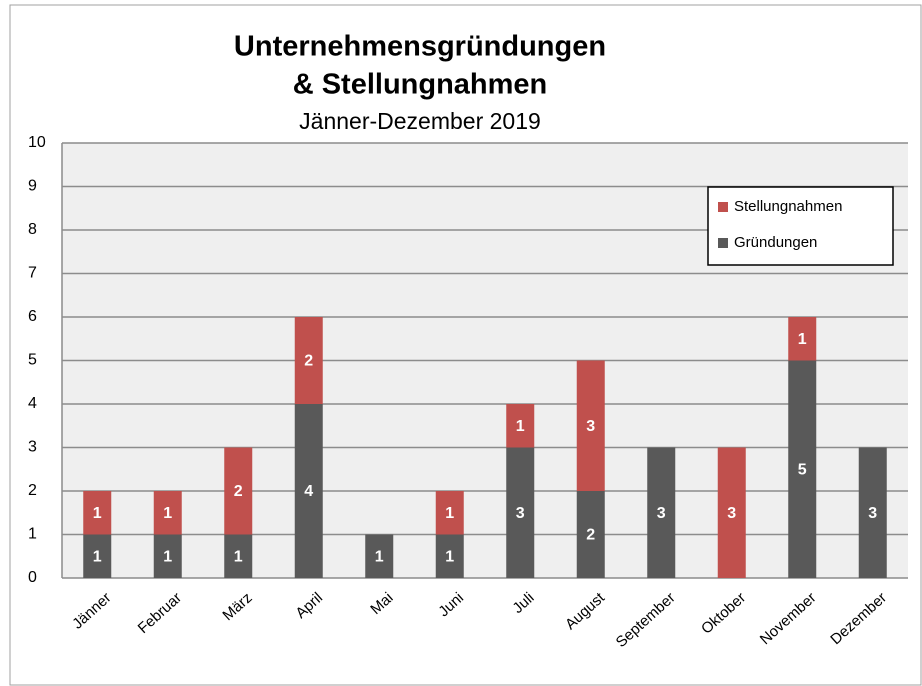  Describe the element at coordinates (775, 242) in the screenshot. I see `legend-label: Gründungen` at that location.